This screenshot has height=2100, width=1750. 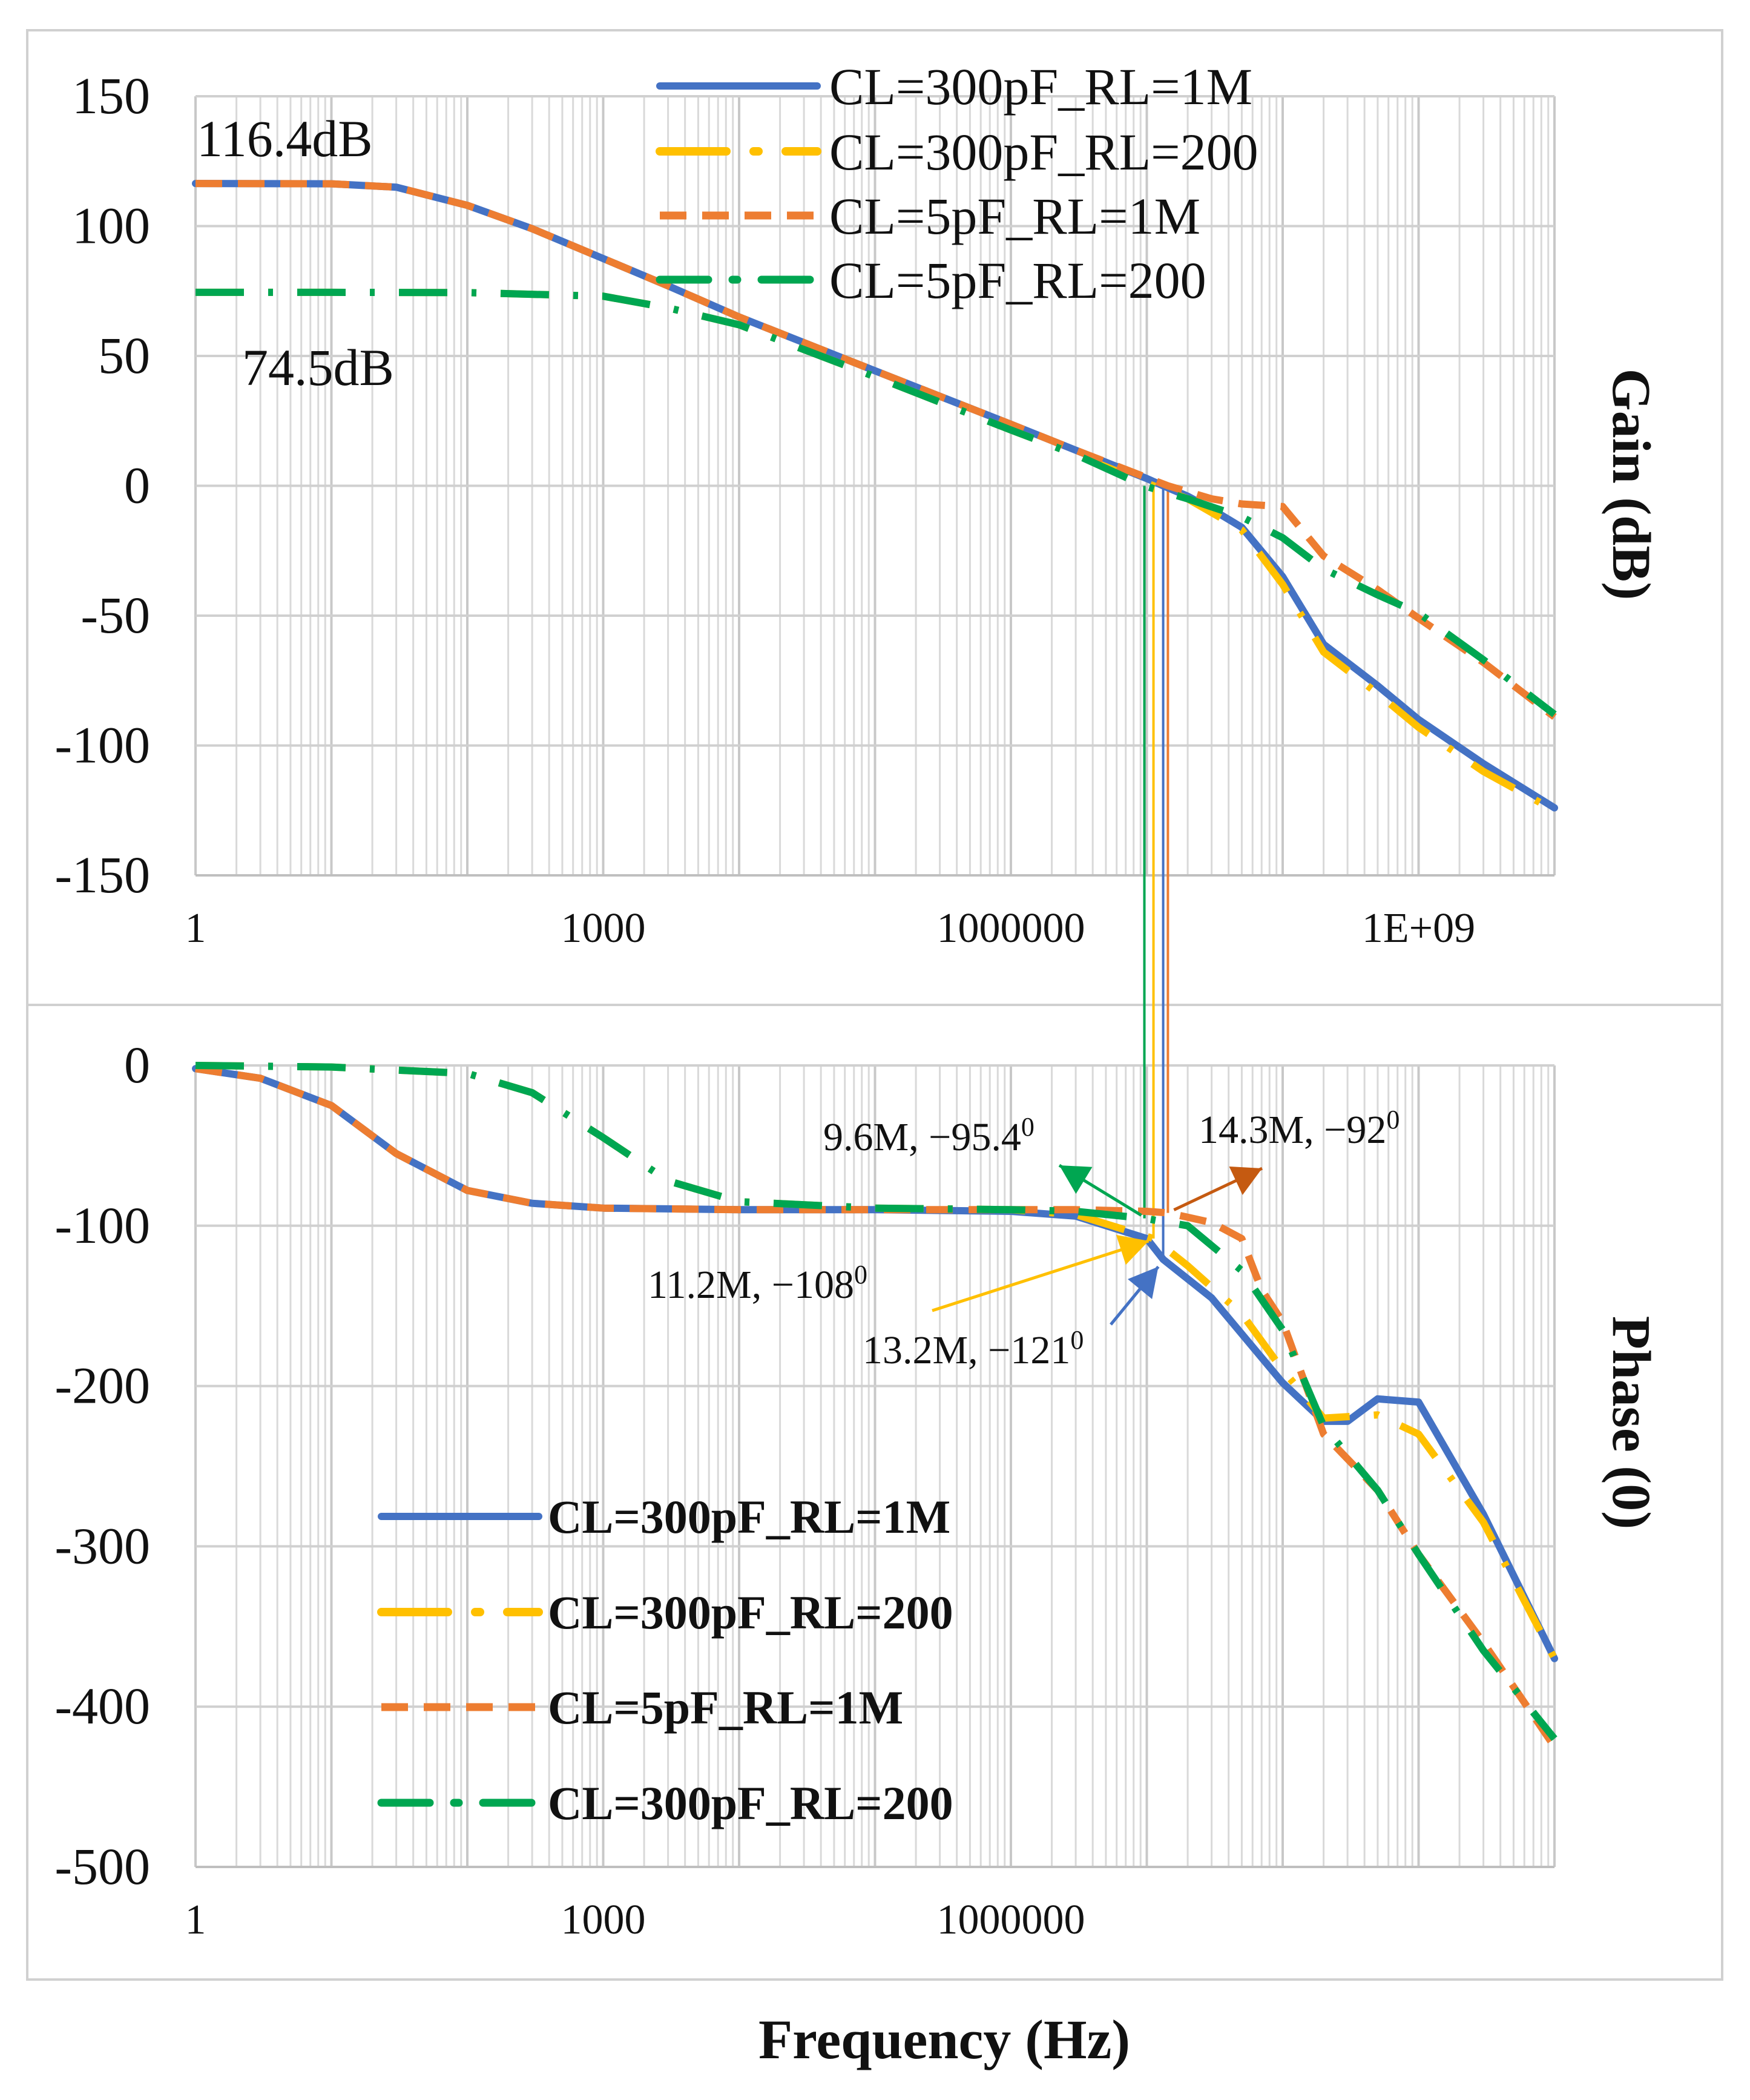 I want to click on phase-x-tick-label: 1, so click(x=195, y=1920).